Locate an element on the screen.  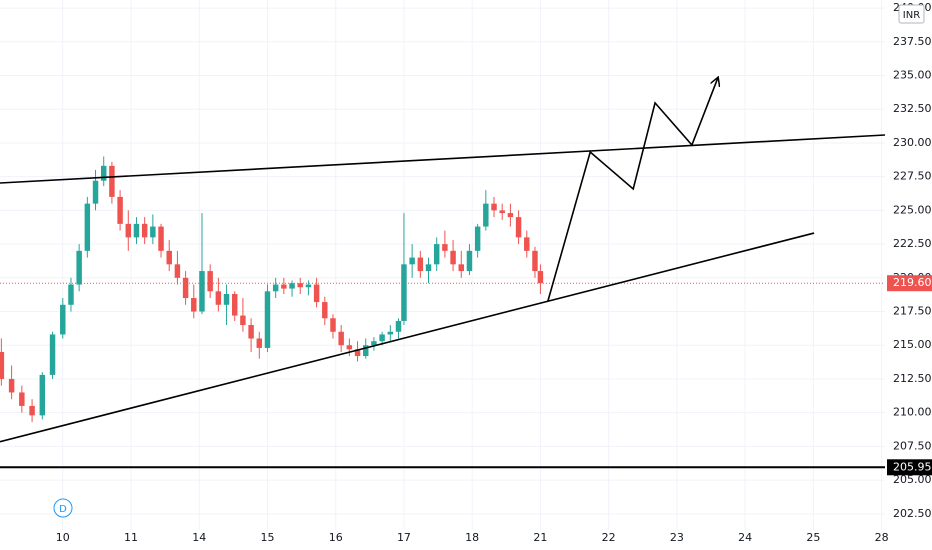
last-price-label: 219.60 is located at coordinates (912, 282).